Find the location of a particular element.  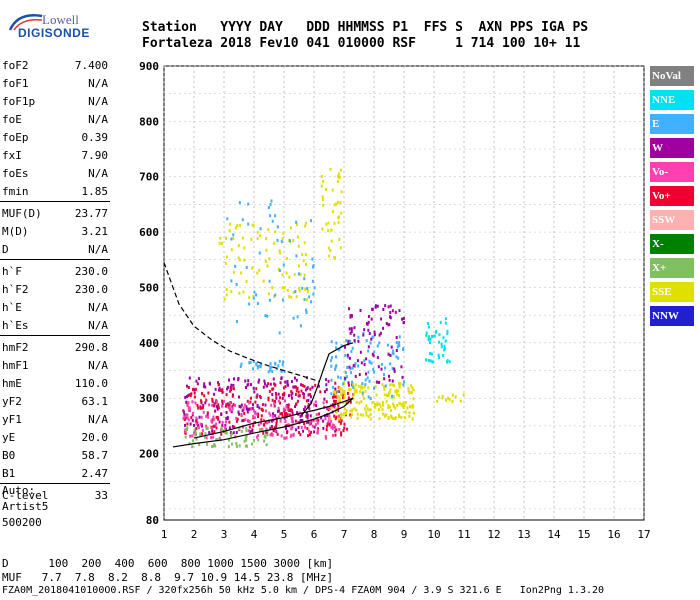

x-tick-label: 14 is located at coordinates (554, 534).